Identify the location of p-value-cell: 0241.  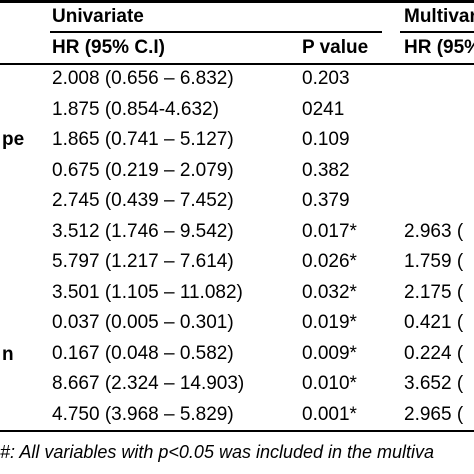
(323, 109).